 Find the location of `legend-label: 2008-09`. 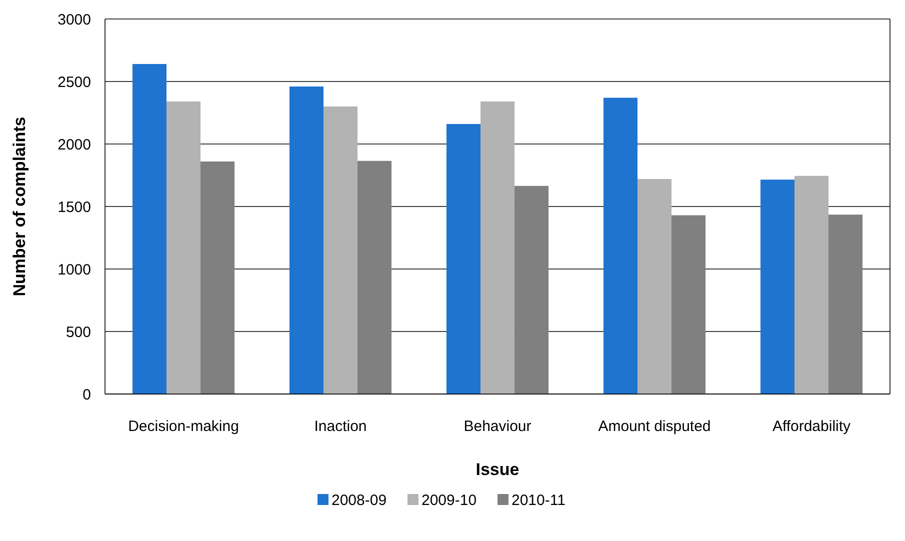

legend-label: 2008-09 is located at coordinates (359, 500).